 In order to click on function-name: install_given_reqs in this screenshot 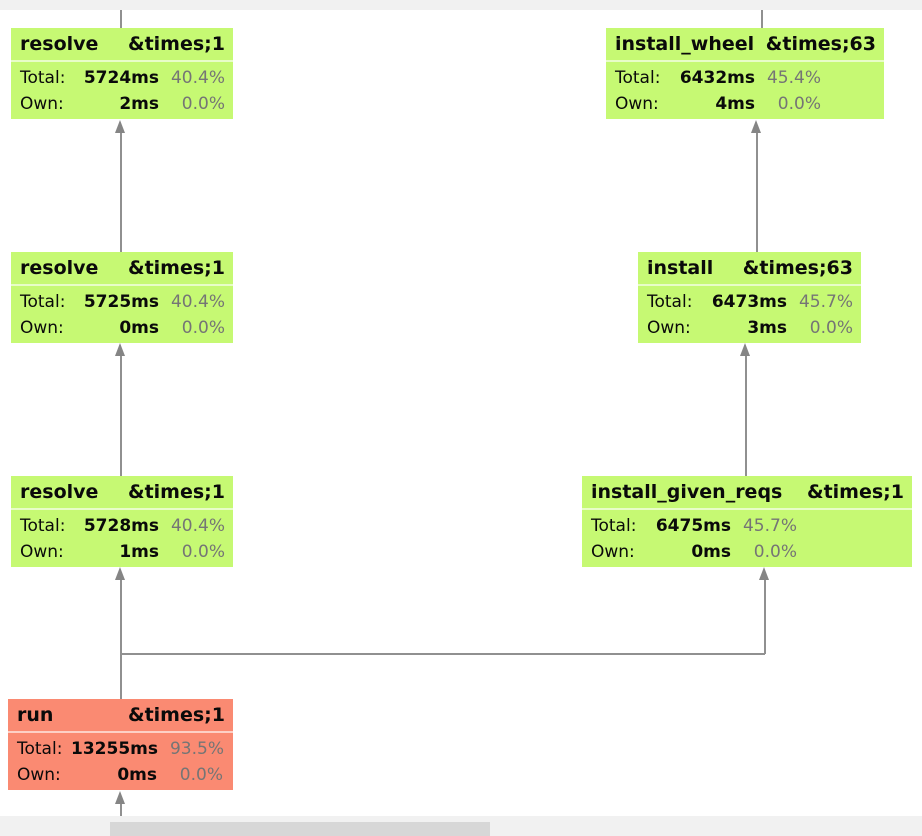, I will do `click(687, 492)`.